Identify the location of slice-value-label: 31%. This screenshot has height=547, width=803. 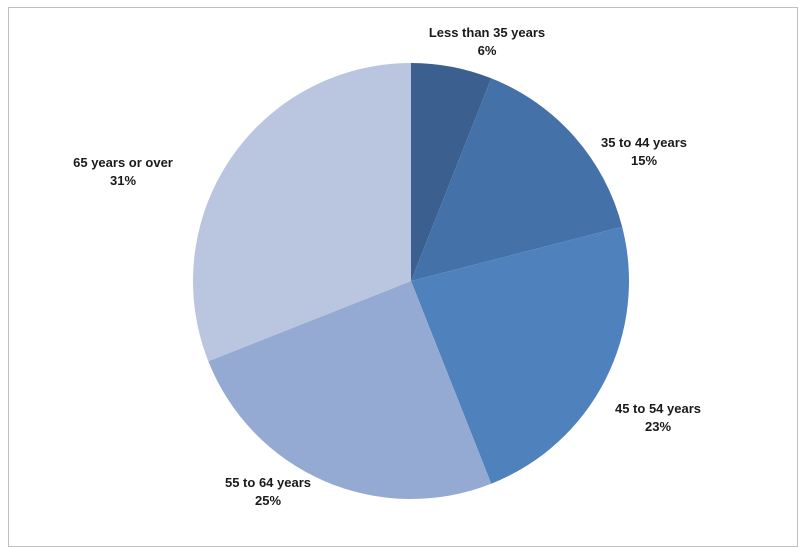
(123, 180).